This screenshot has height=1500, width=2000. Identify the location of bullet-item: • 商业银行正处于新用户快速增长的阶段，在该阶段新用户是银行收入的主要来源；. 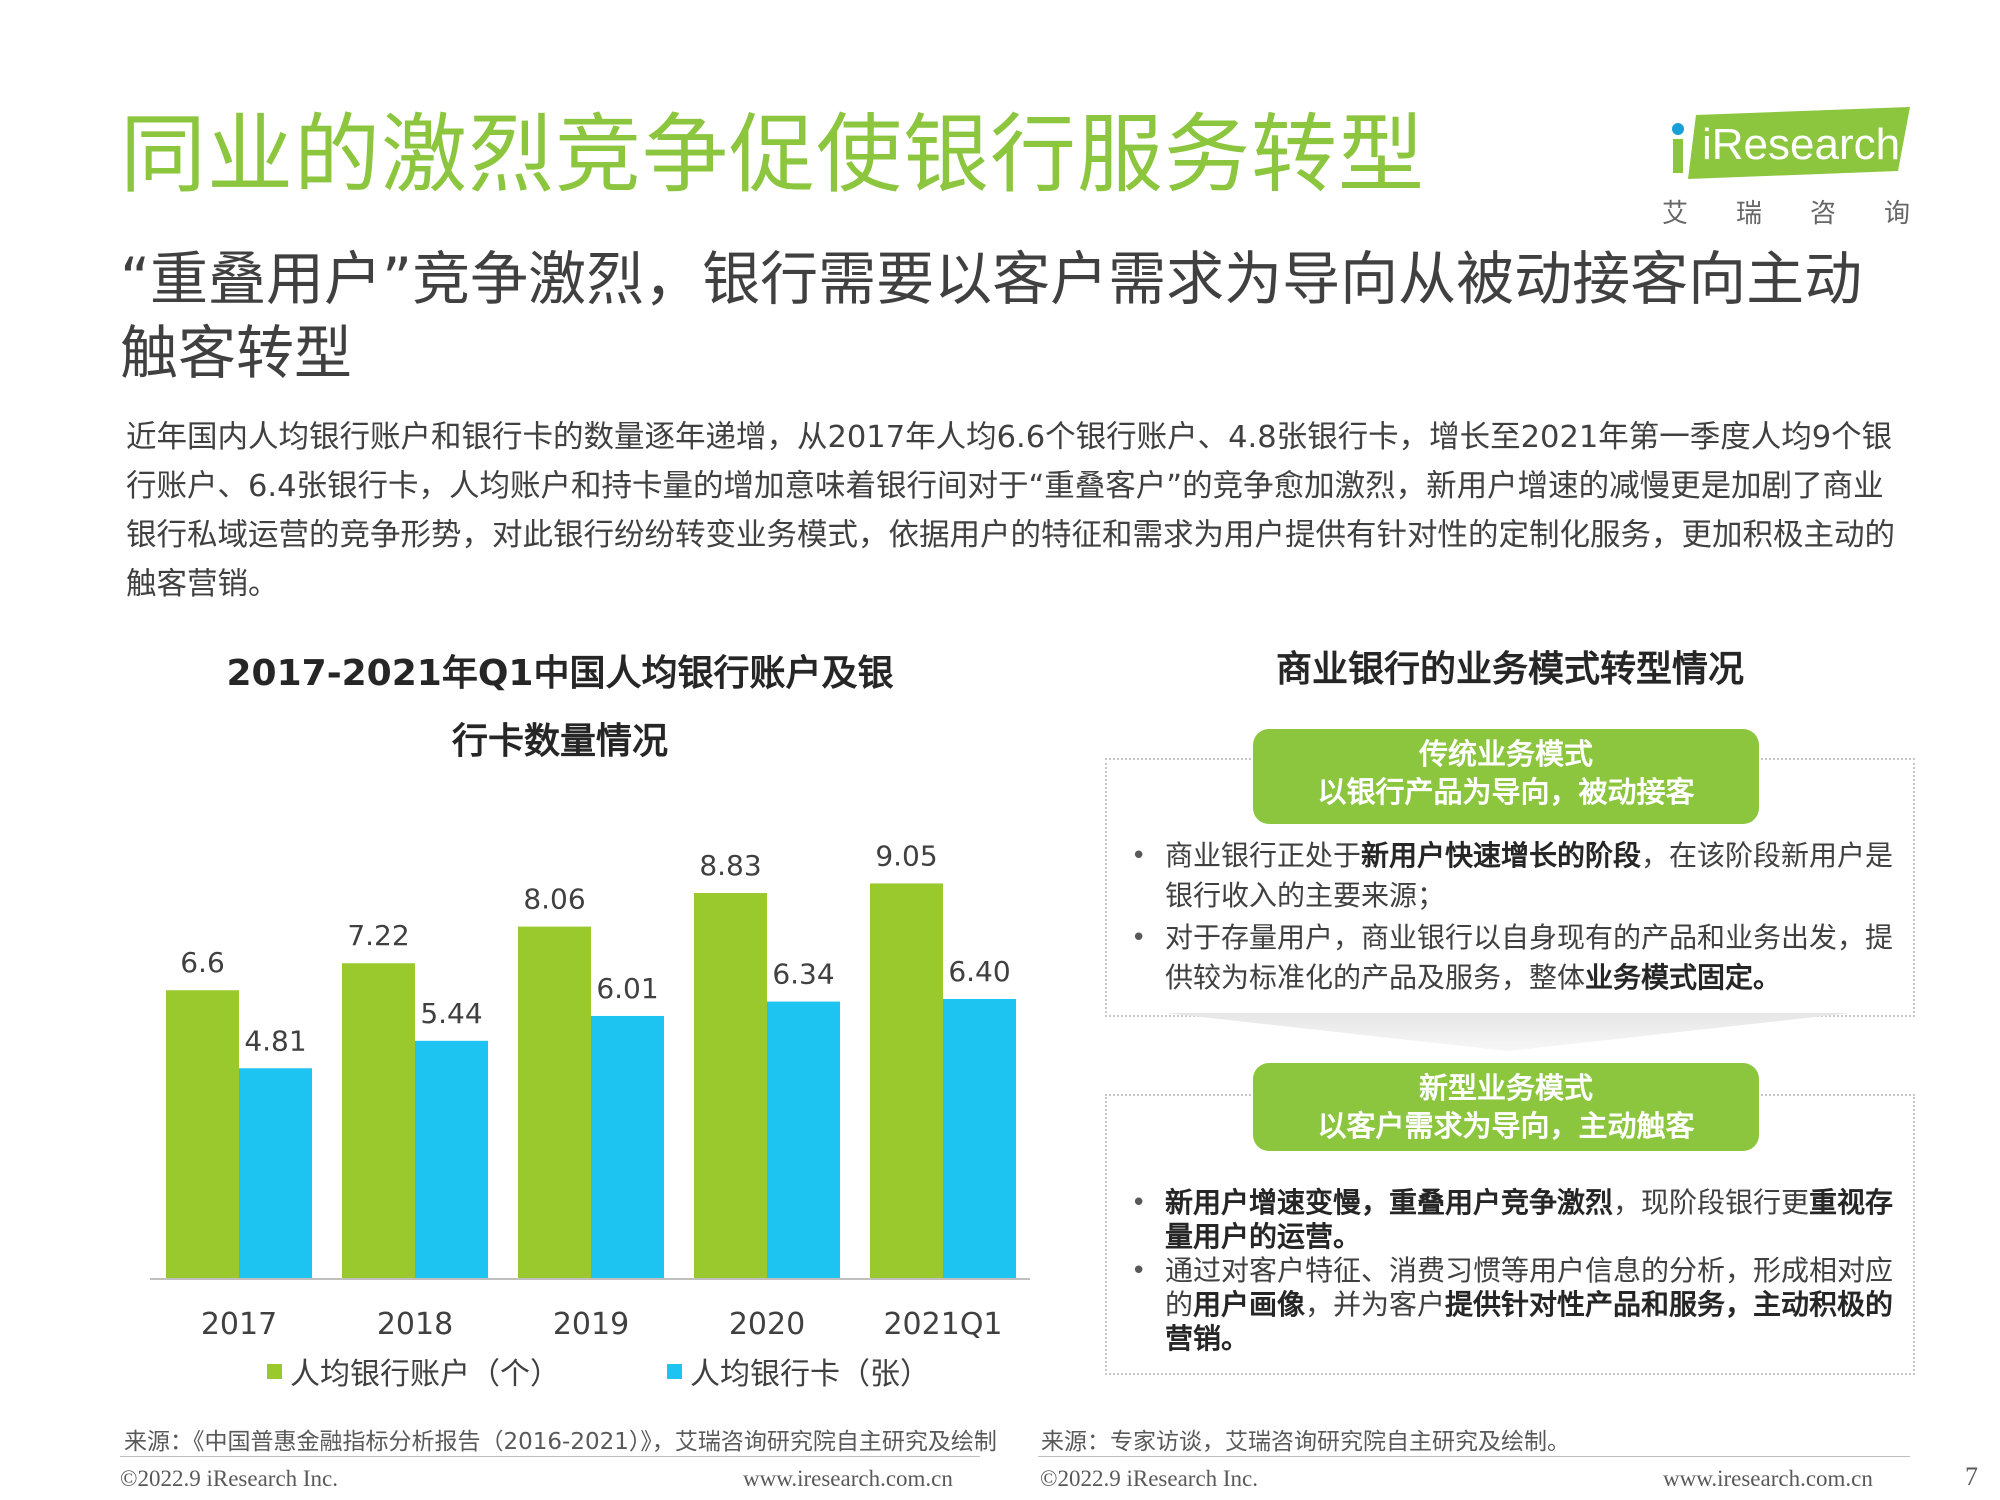
(1510, 876).